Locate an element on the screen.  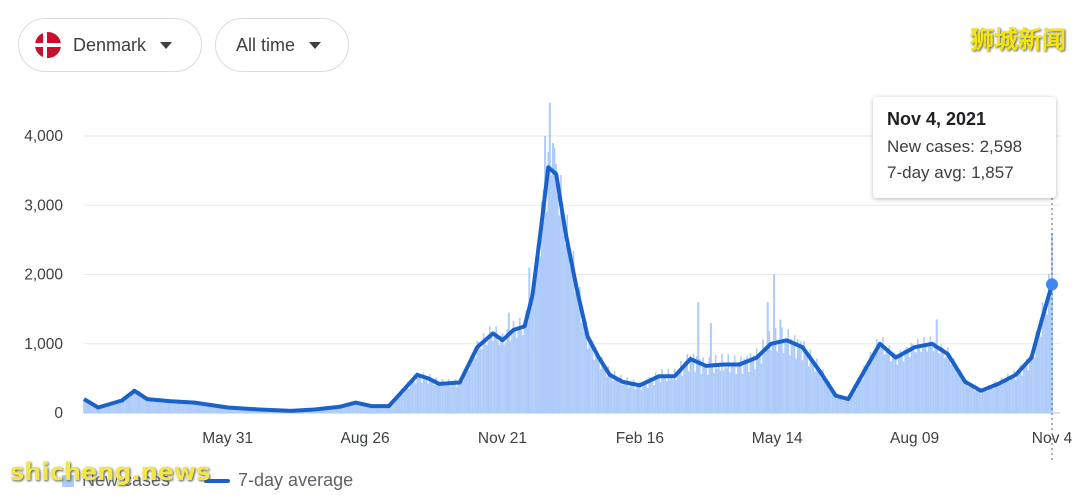
country-select: Denmark is located at coordinates (110, 45).